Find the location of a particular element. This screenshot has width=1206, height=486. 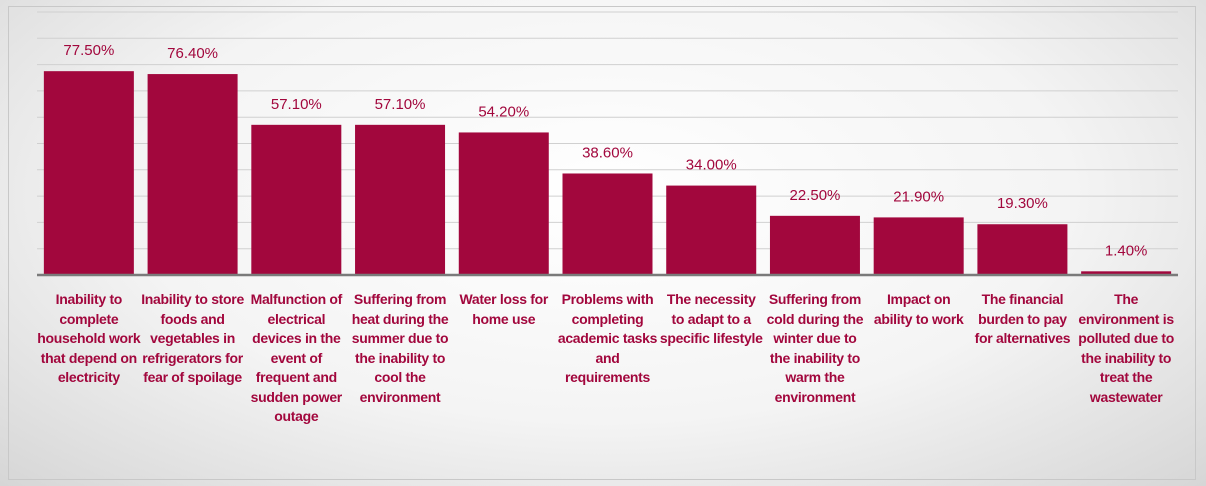

x-tick-label: Water loss for home use is located at coordinates (504, 309).